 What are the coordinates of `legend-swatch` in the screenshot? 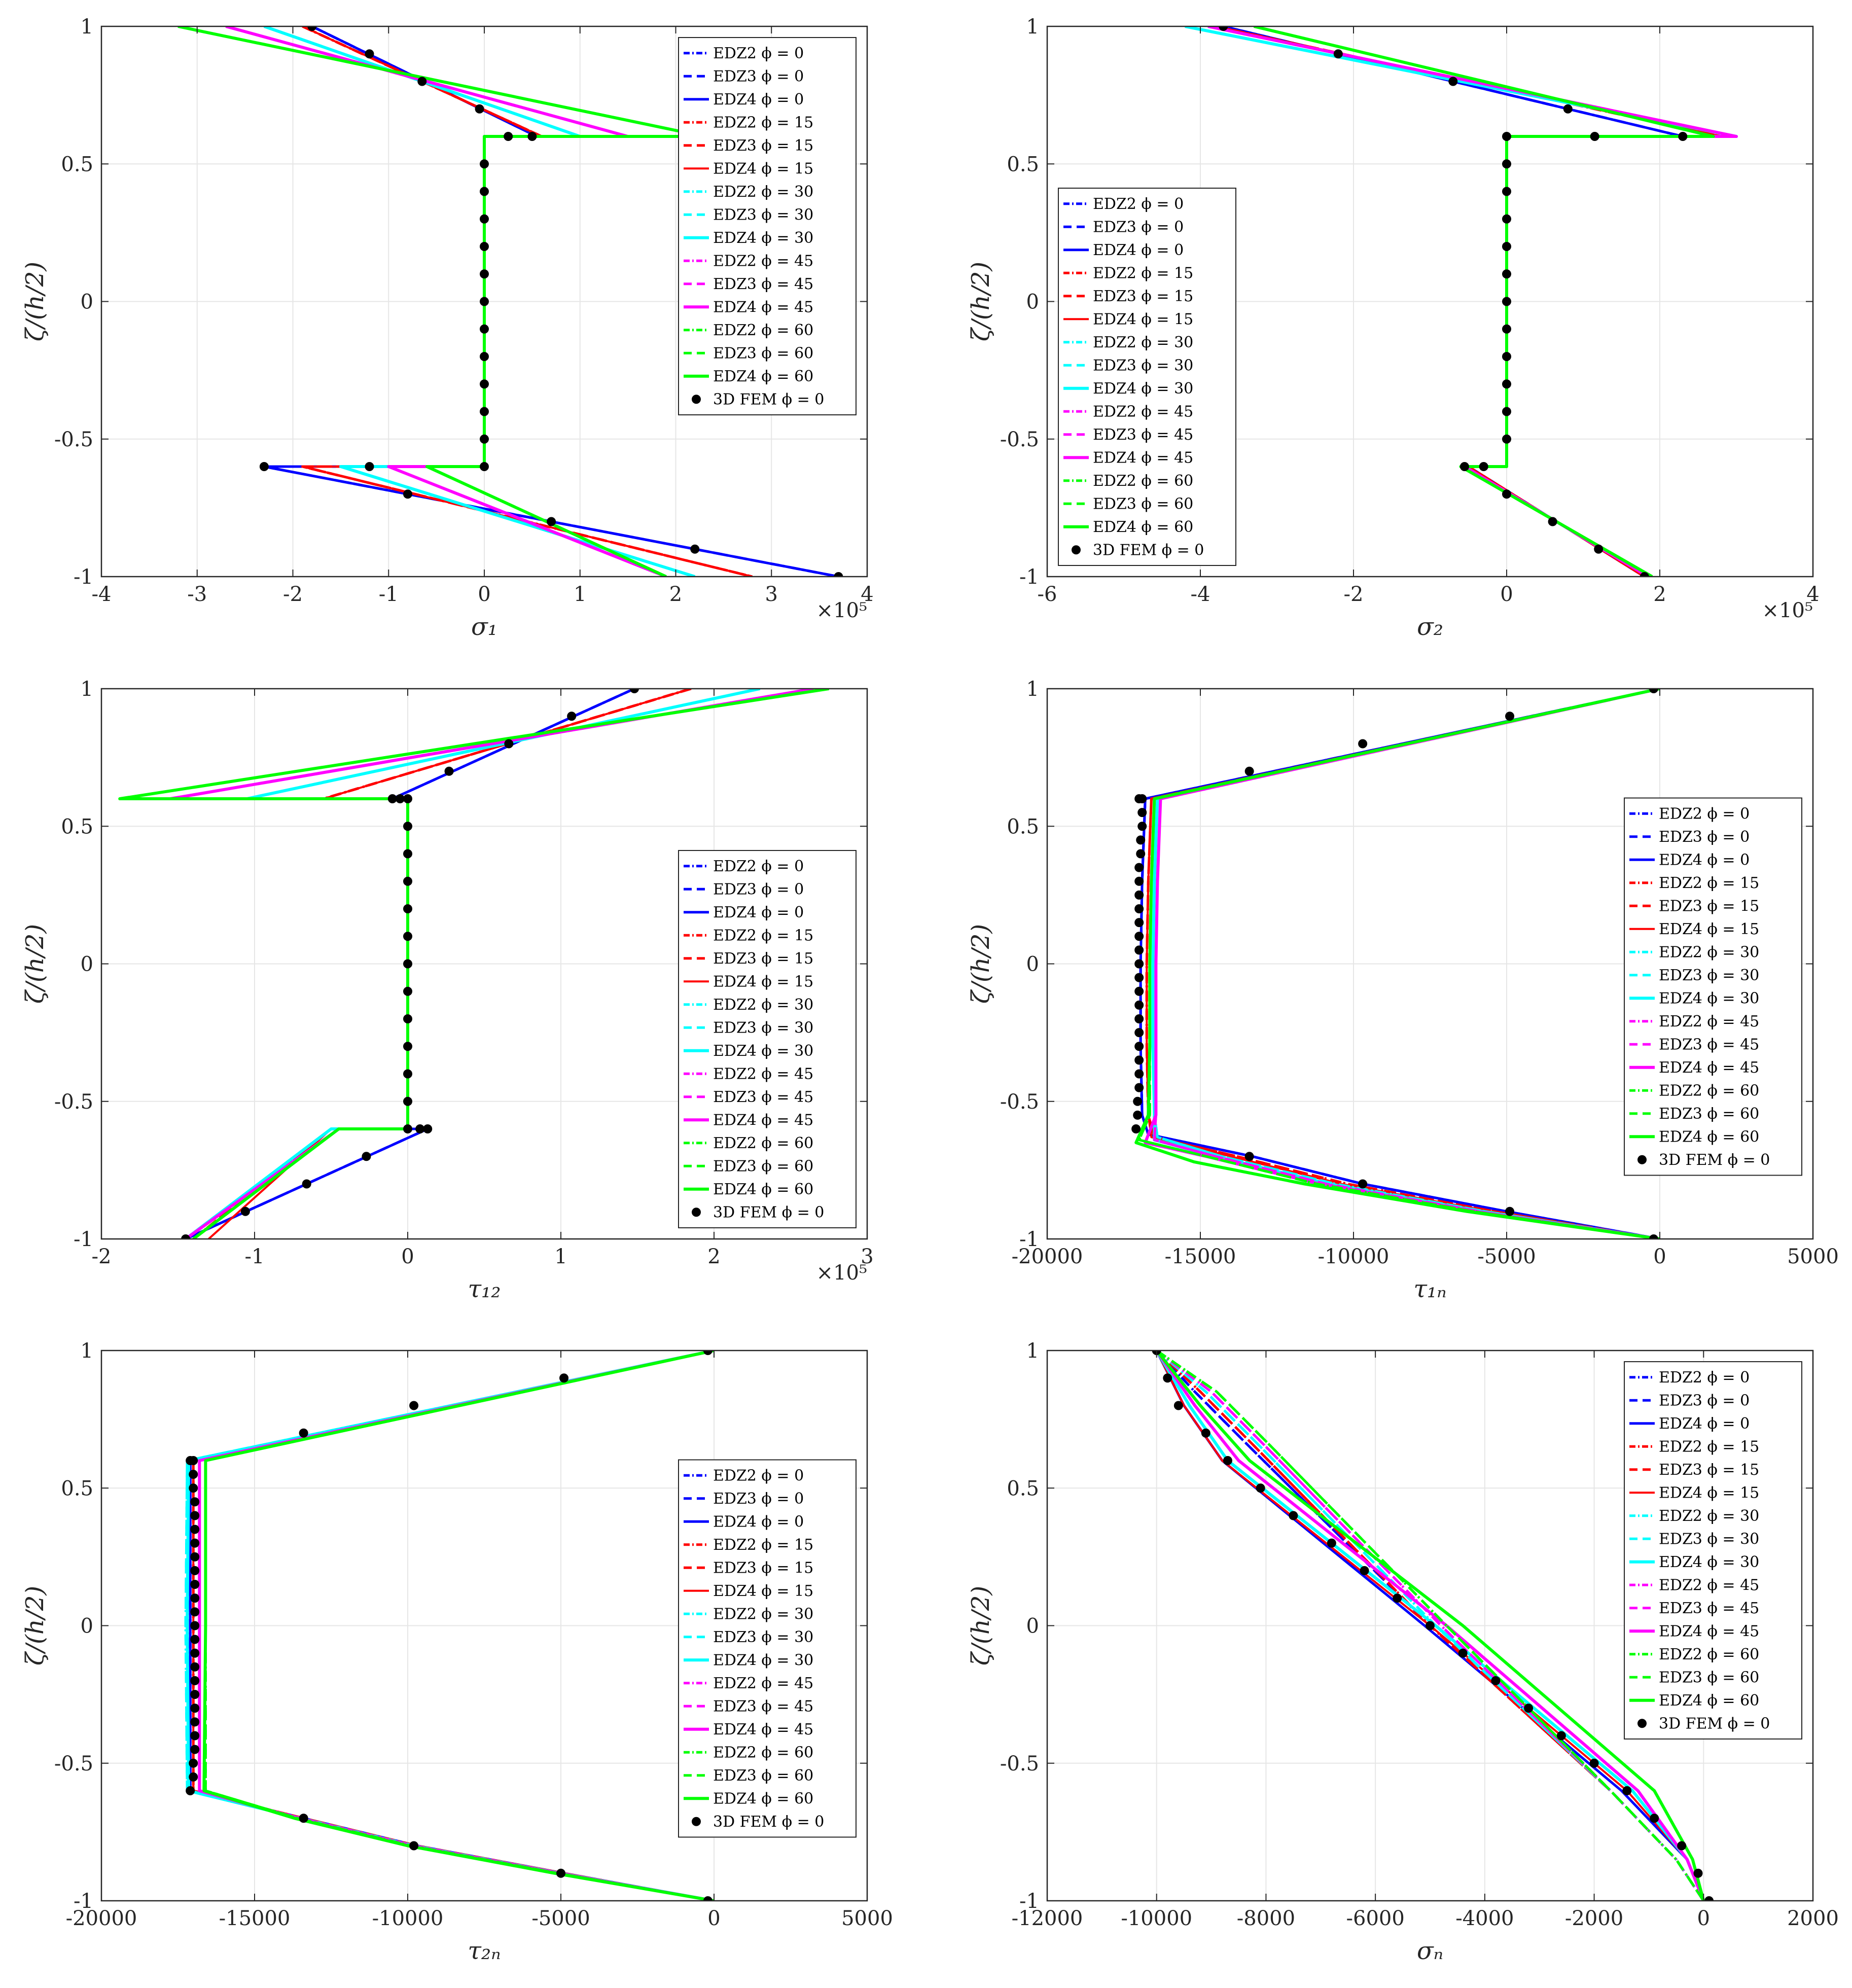 It's located at (696, 1212).